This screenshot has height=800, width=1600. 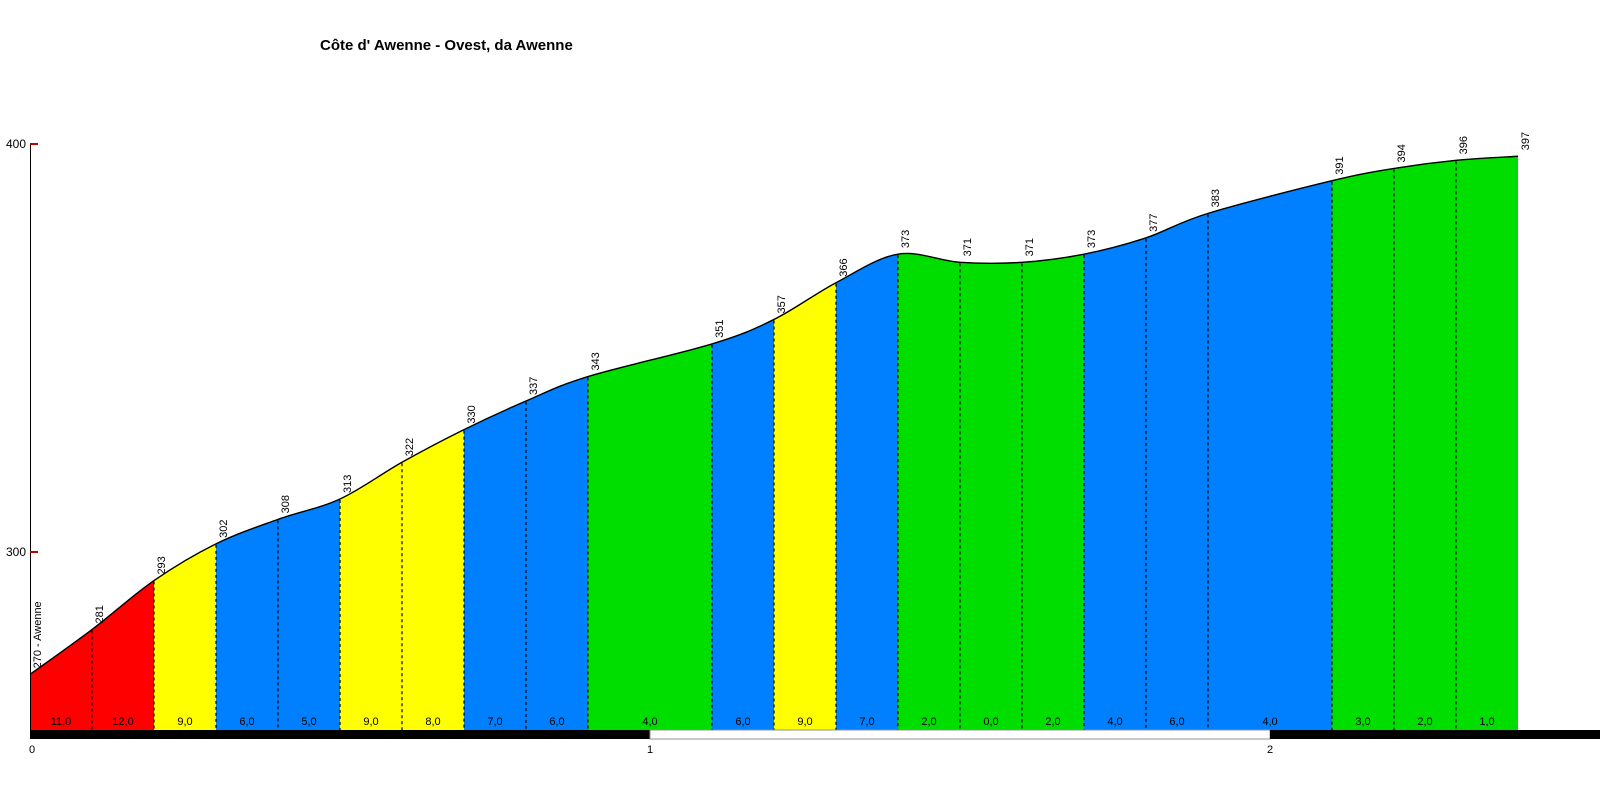 What do you see at coordinates (990, 722) in the screenshot?
I see `gradient-label: 0,0` at bounding box center [990, 722].